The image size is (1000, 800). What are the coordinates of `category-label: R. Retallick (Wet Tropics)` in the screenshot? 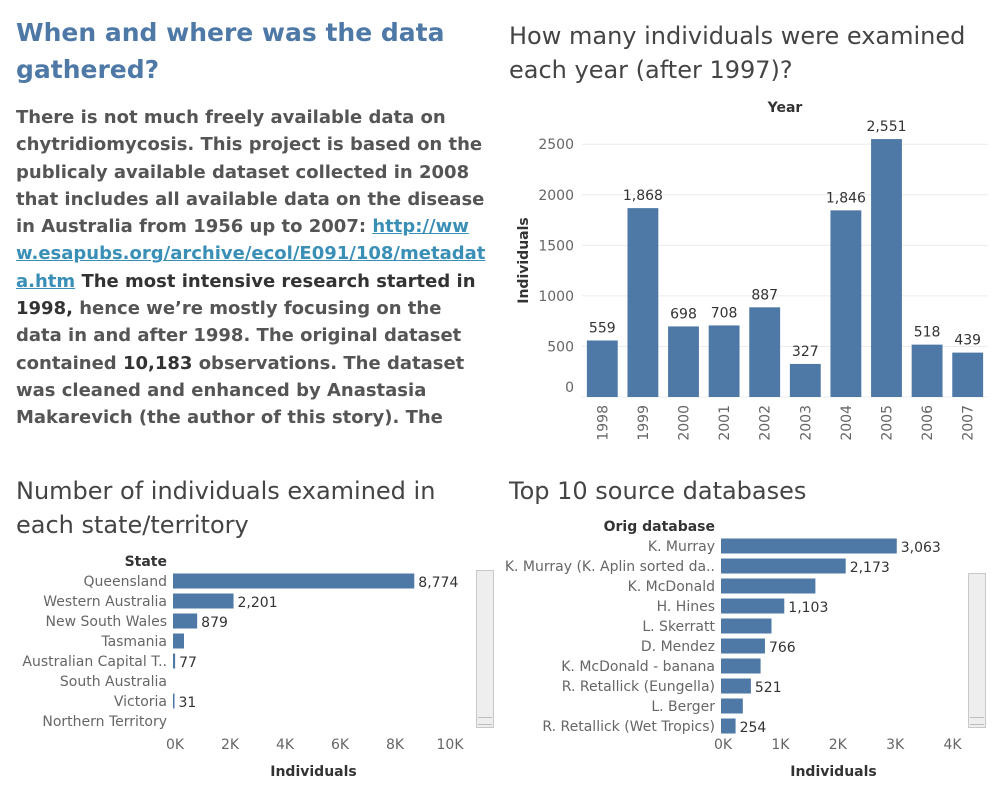 It's located at (628, 727).